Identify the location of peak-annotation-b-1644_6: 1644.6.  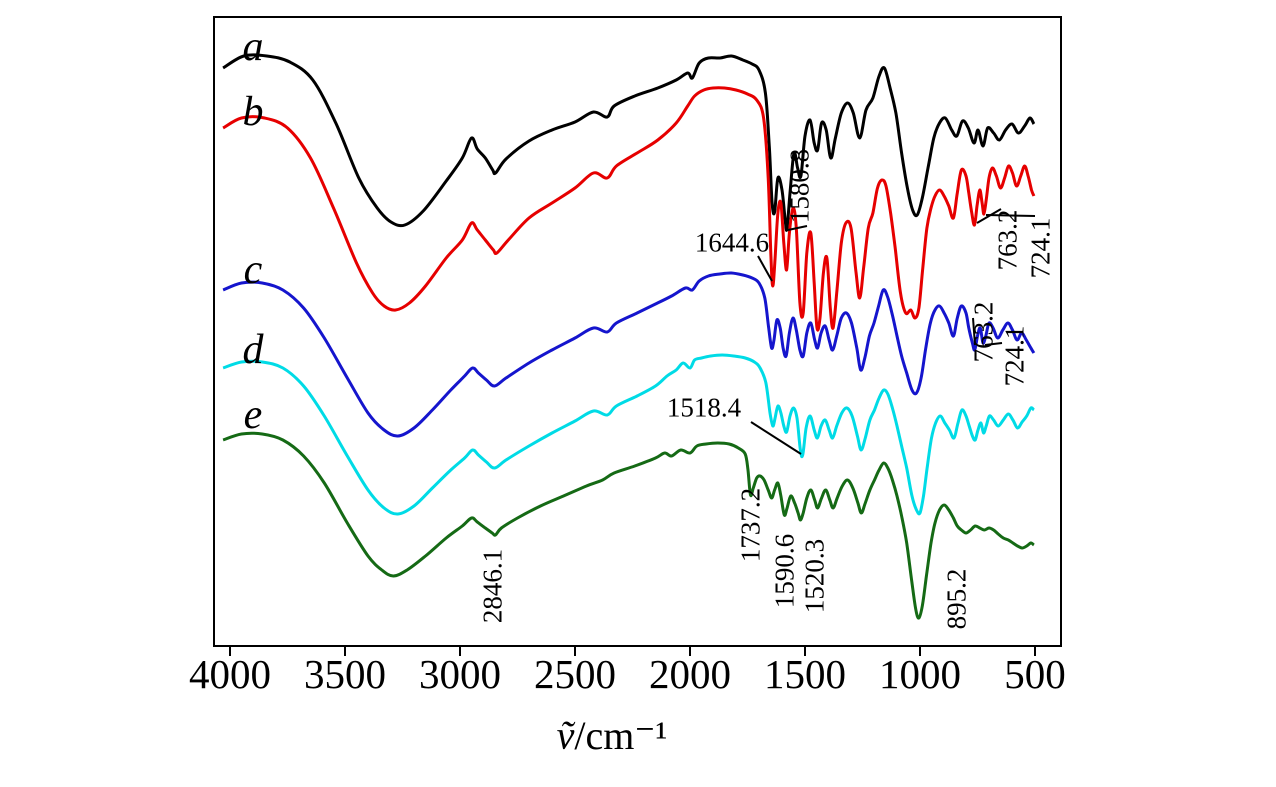
(732, 242).